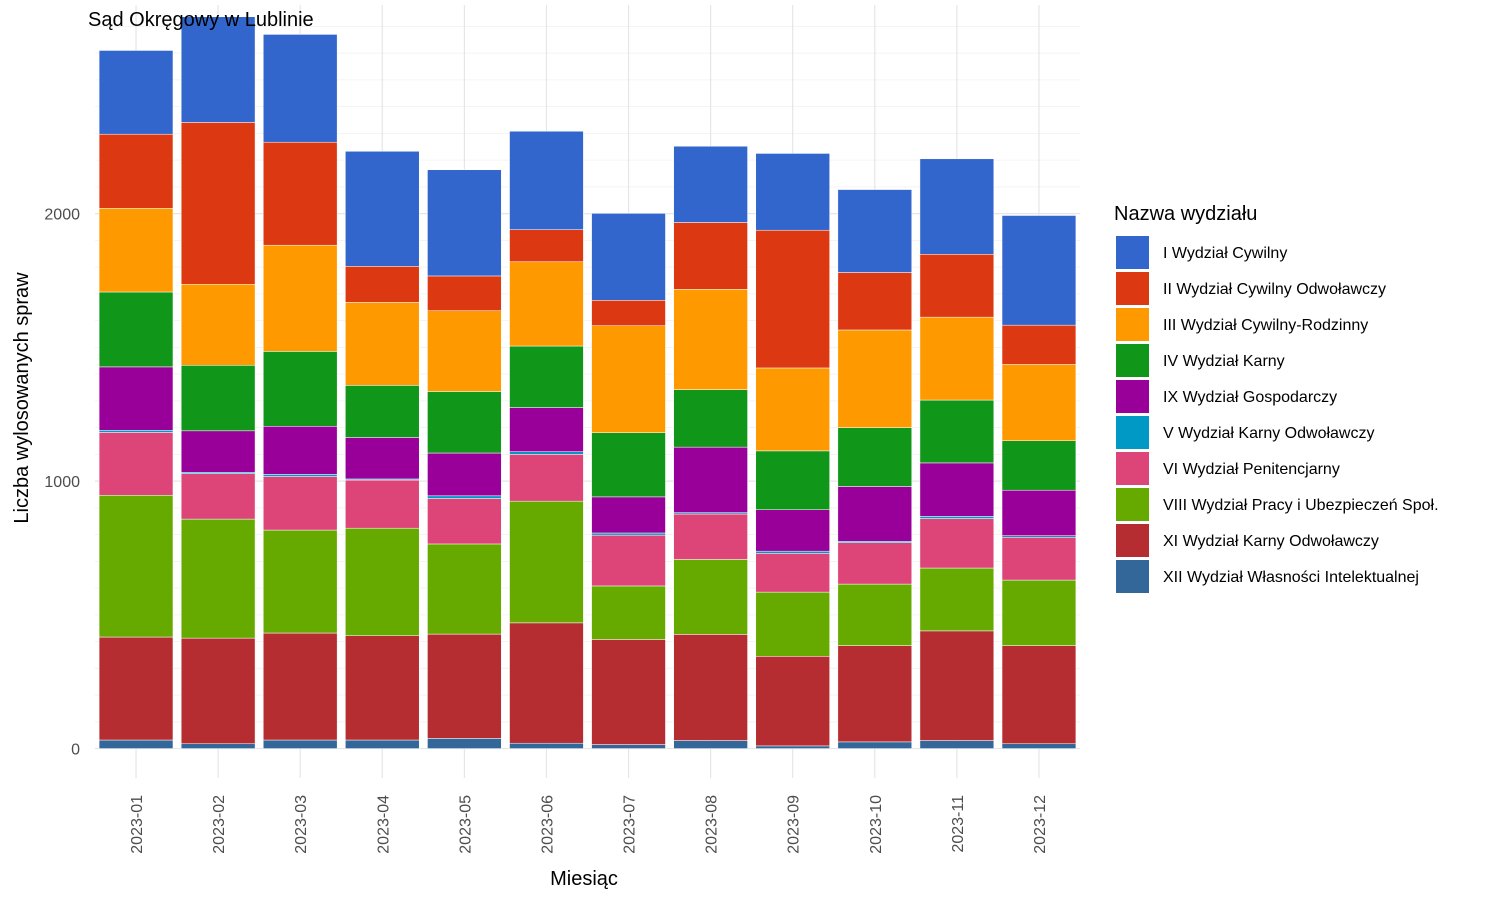  Describe the element at coordinates (1301, 505) in the screenshot. I see `legend-label: VIII Wydział Pracy i Ubezpieczeń Społ.` at that location.